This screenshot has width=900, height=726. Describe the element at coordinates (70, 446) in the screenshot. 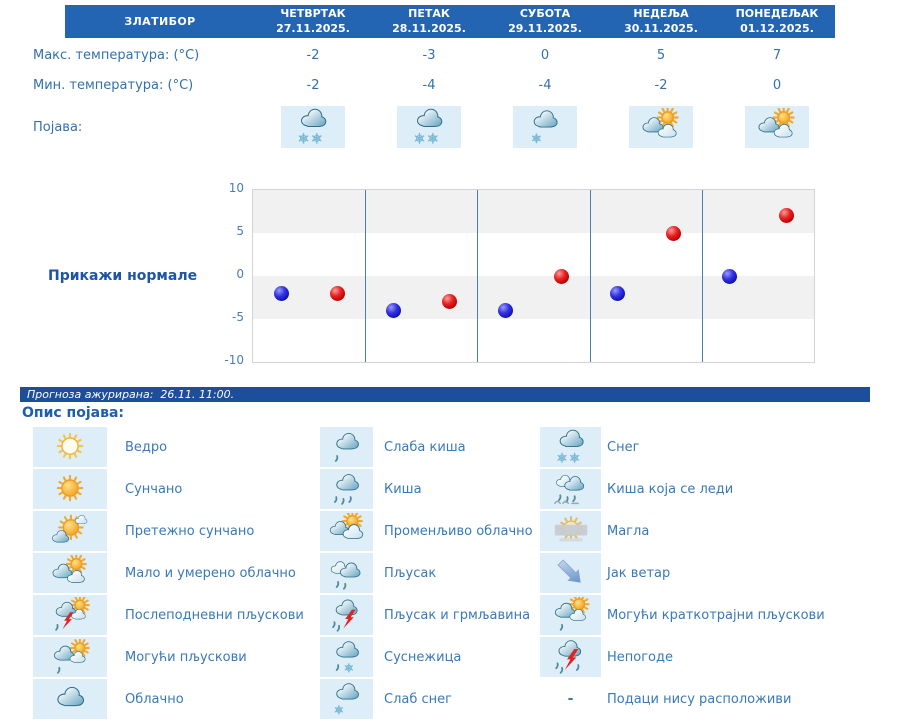

I see `clear-icon` at that location.